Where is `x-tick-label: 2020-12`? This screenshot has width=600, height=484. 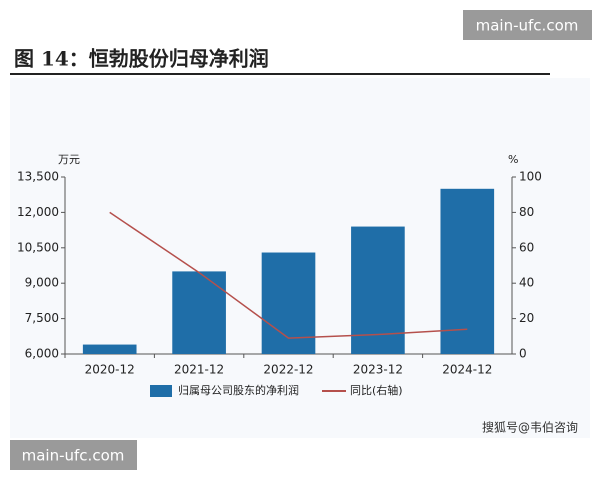 x-tick-label: 2020-12 is located at coordinates (110, 370).